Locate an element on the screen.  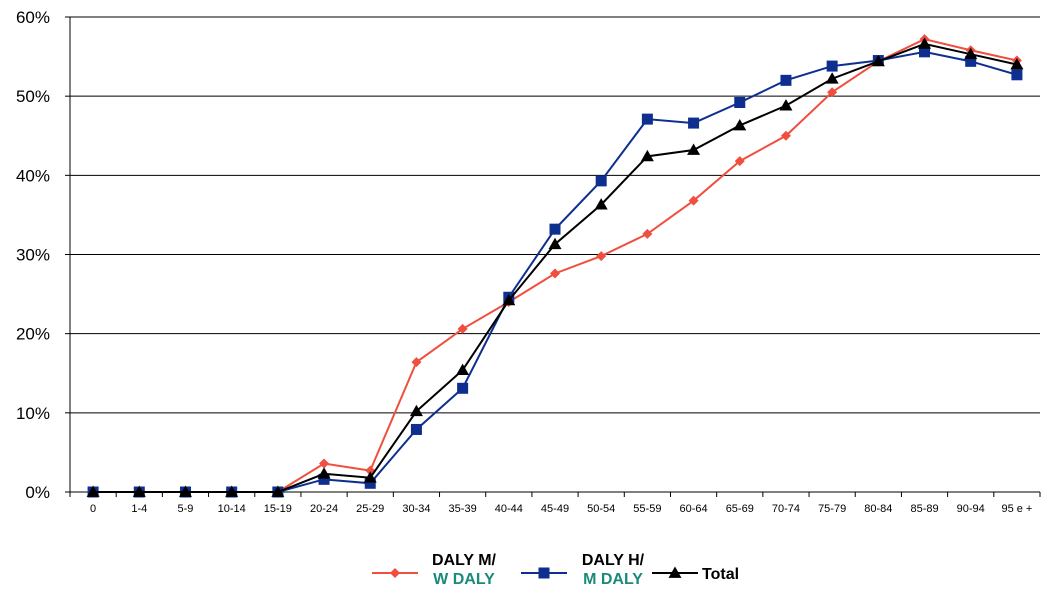
y-tick-label: 30% is located at coordinates (33, 255).